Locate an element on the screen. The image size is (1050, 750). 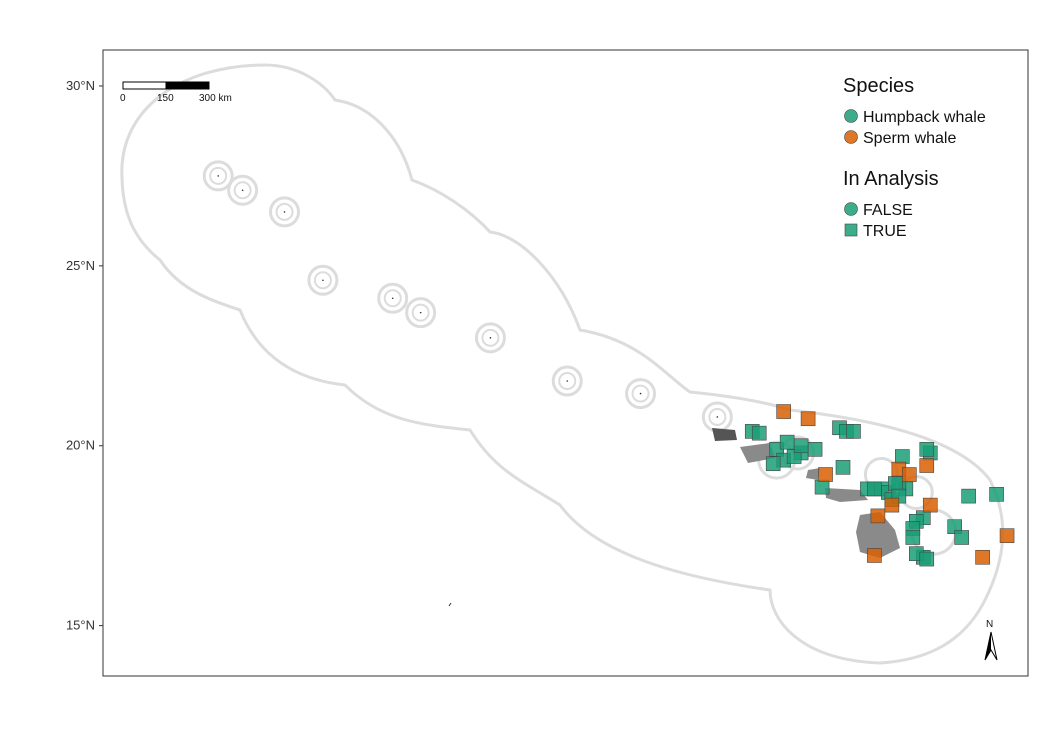
y-tick-label: 15°N is located at coordinates (80, 625).